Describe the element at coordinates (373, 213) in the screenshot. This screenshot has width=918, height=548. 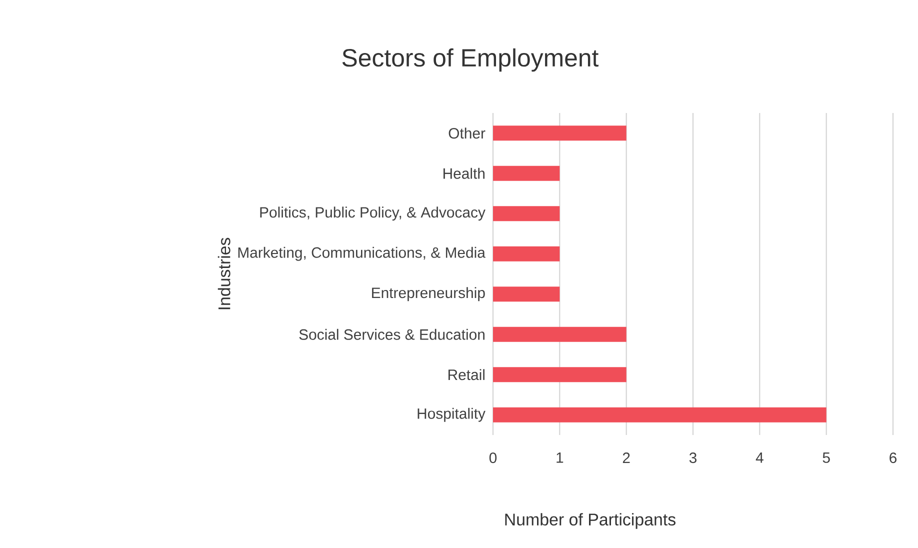
I see `y-tick-label: Politics, Public Policy, & Advocacy` at that location.